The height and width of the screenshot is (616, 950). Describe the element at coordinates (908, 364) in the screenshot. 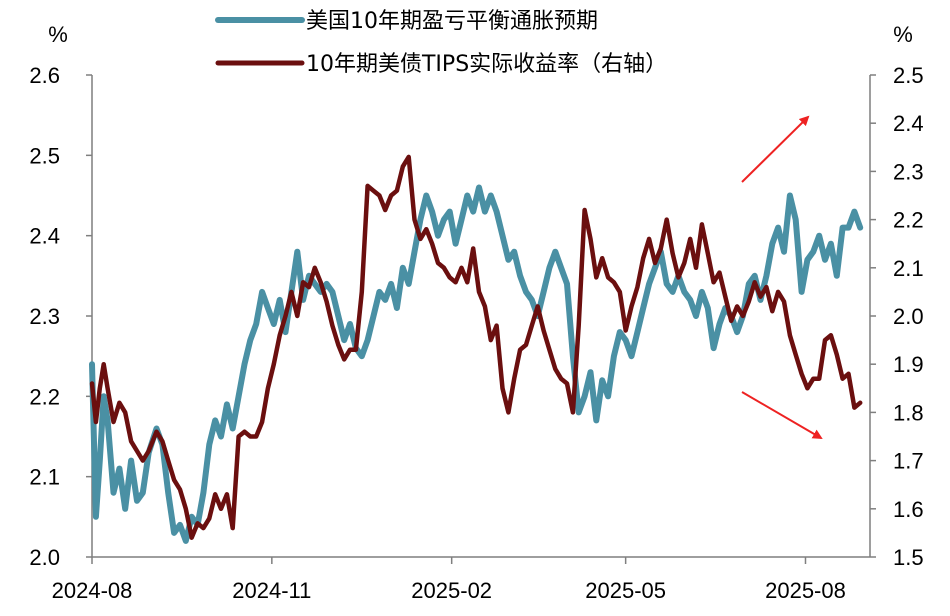

I see `right-tick-label: 1.9` at that location.